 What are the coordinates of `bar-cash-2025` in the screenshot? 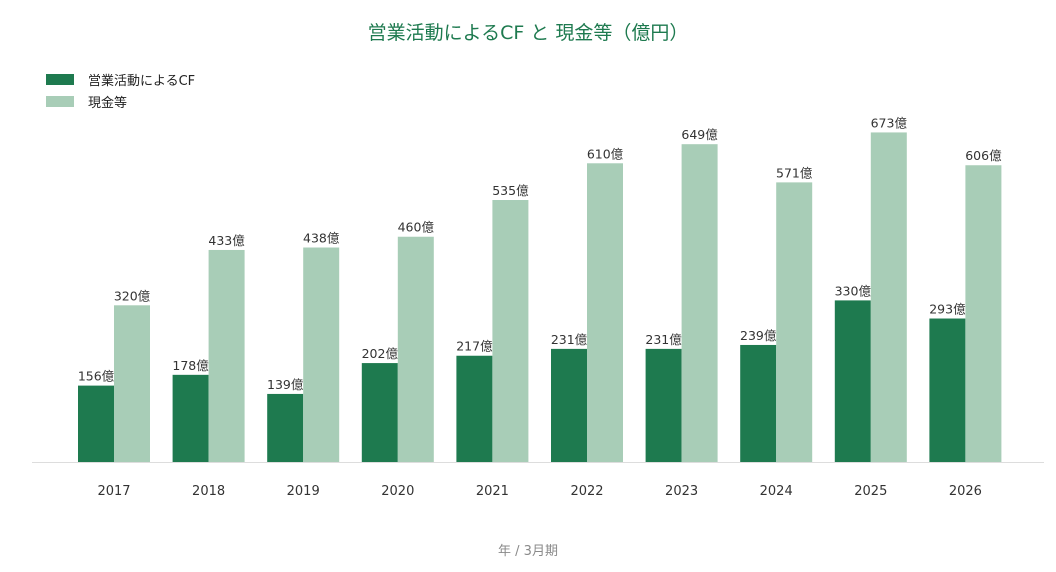 It's located at (888, 297).